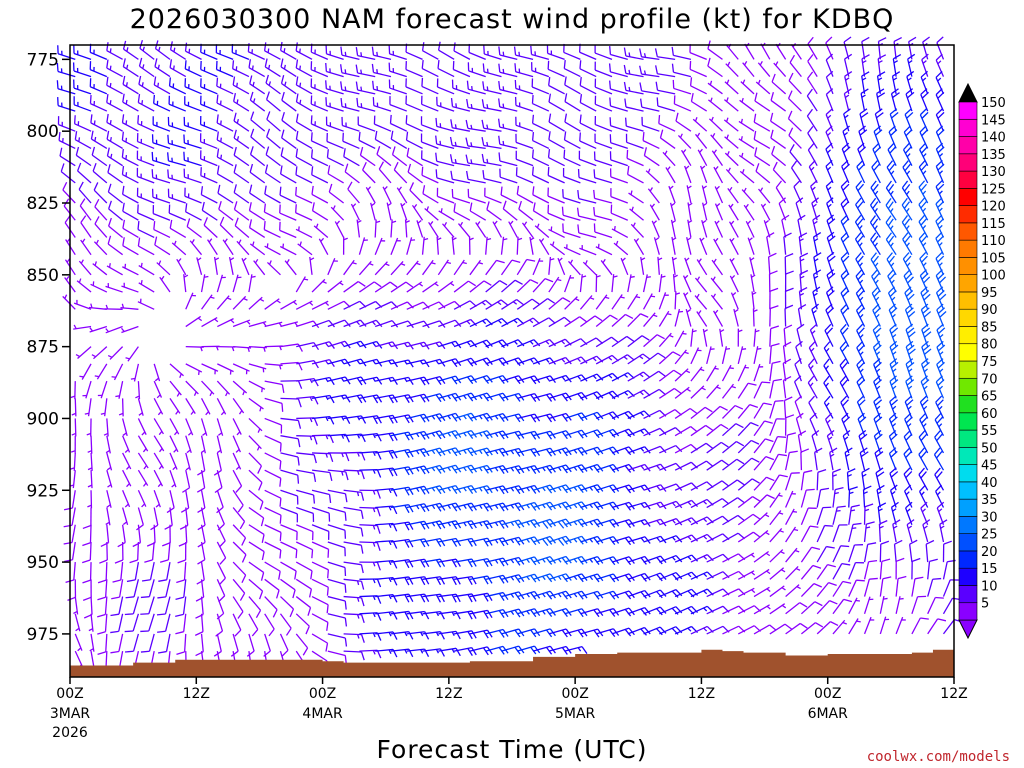  Describe the element at coordinates (993, 258) in the screenshot. I see `colorbar-label: 105` at that location.